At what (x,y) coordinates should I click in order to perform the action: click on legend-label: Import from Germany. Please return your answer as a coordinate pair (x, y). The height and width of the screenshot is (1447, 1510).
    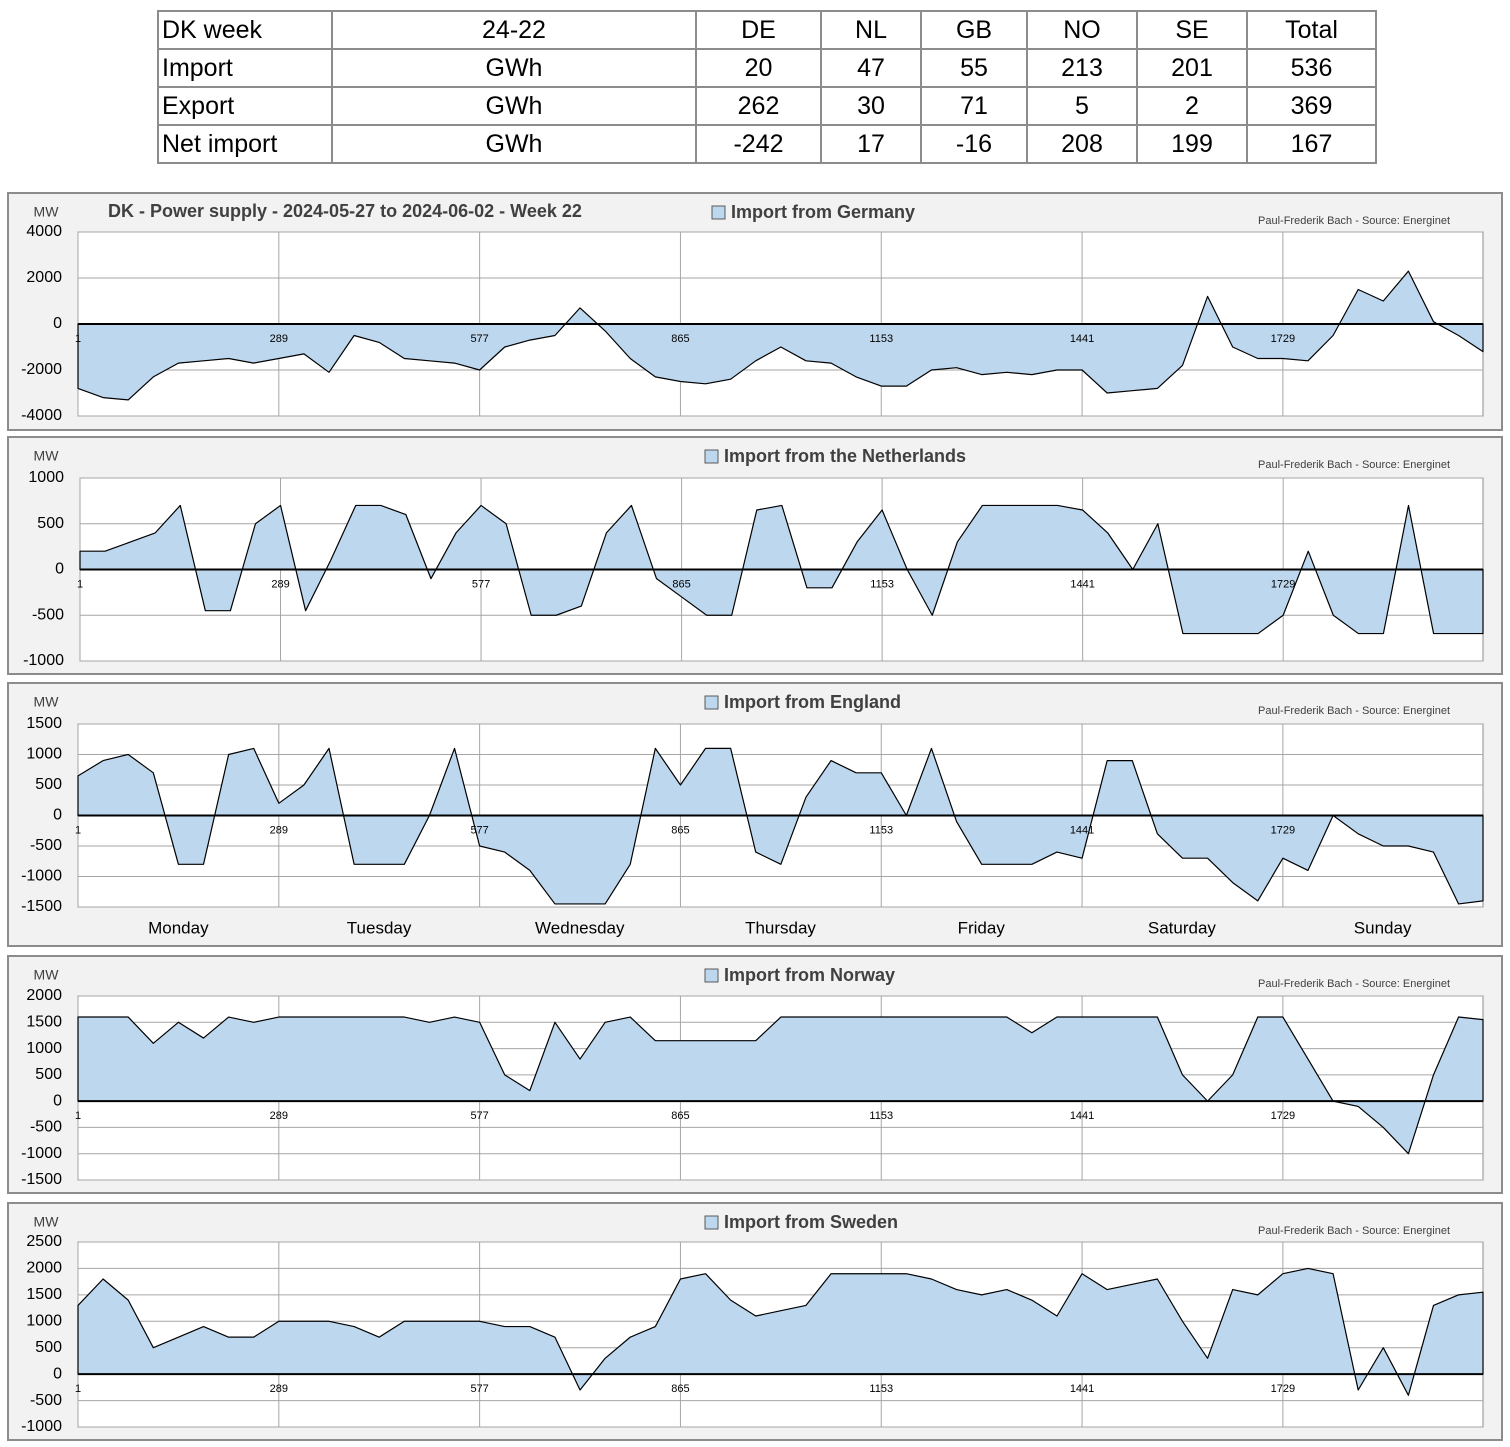
    Looking at the image, I should click on (823, 212).